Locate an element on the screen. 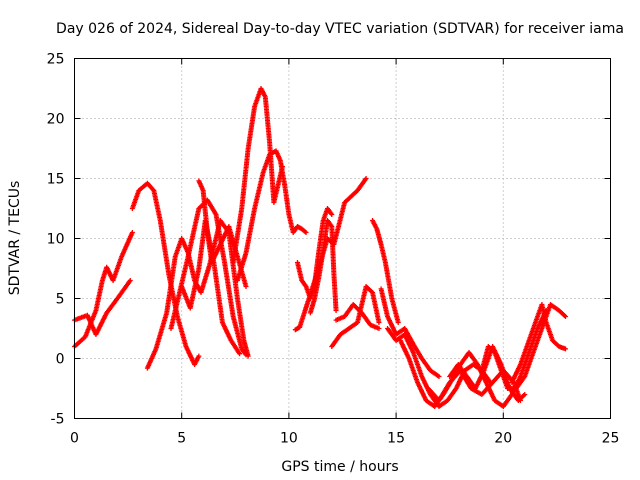  y-tick-label: 0 is located at coordinates (60, 360).